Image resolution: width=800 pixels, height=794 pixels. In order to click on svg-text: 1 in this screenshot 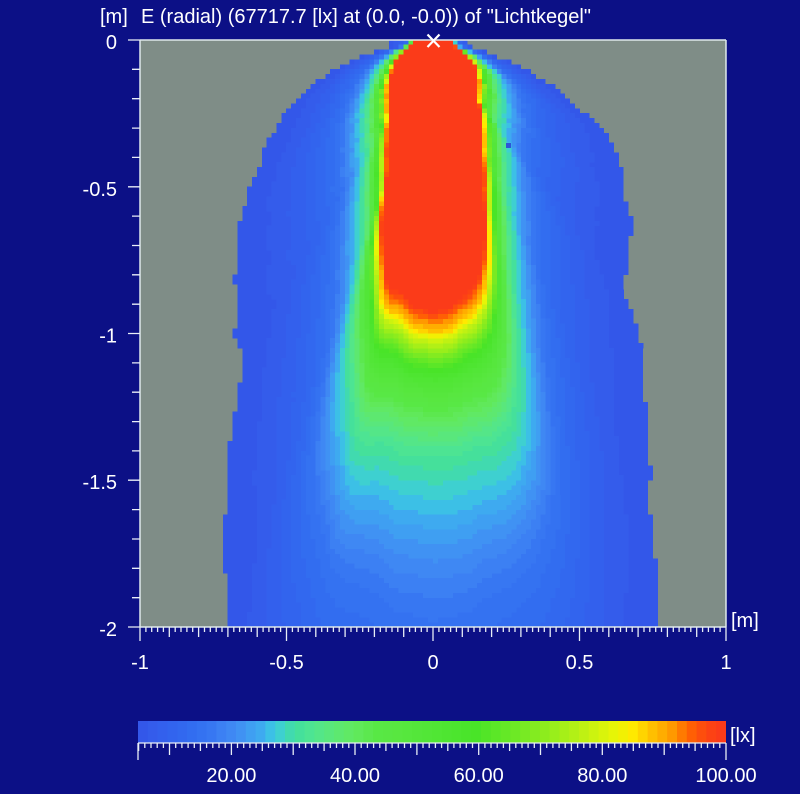, I will do `click(725, 663)`.